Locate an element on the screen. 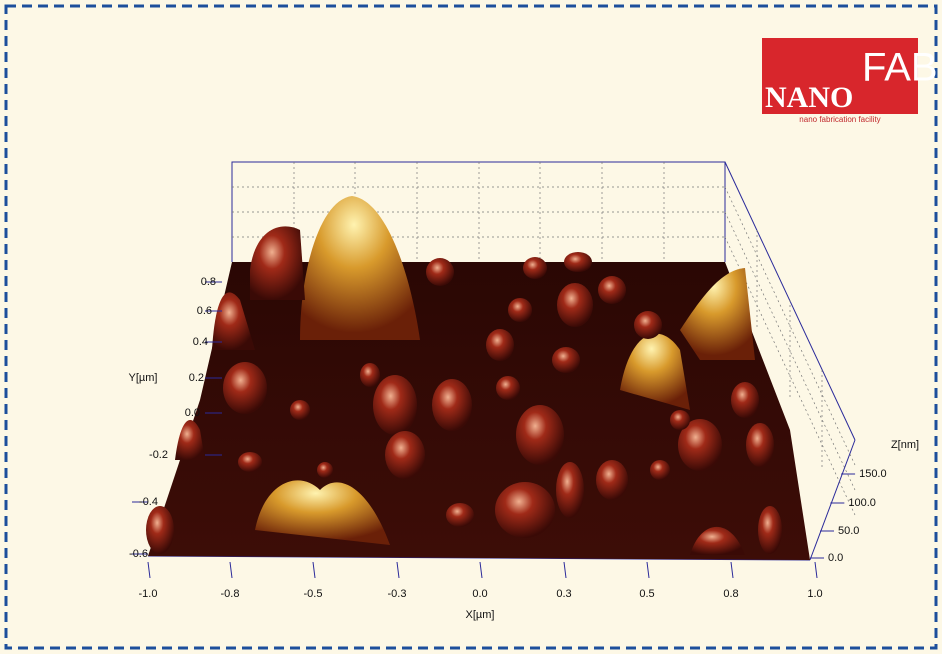  z-tick-label: 100.0 is located at coordinates (862, 503).